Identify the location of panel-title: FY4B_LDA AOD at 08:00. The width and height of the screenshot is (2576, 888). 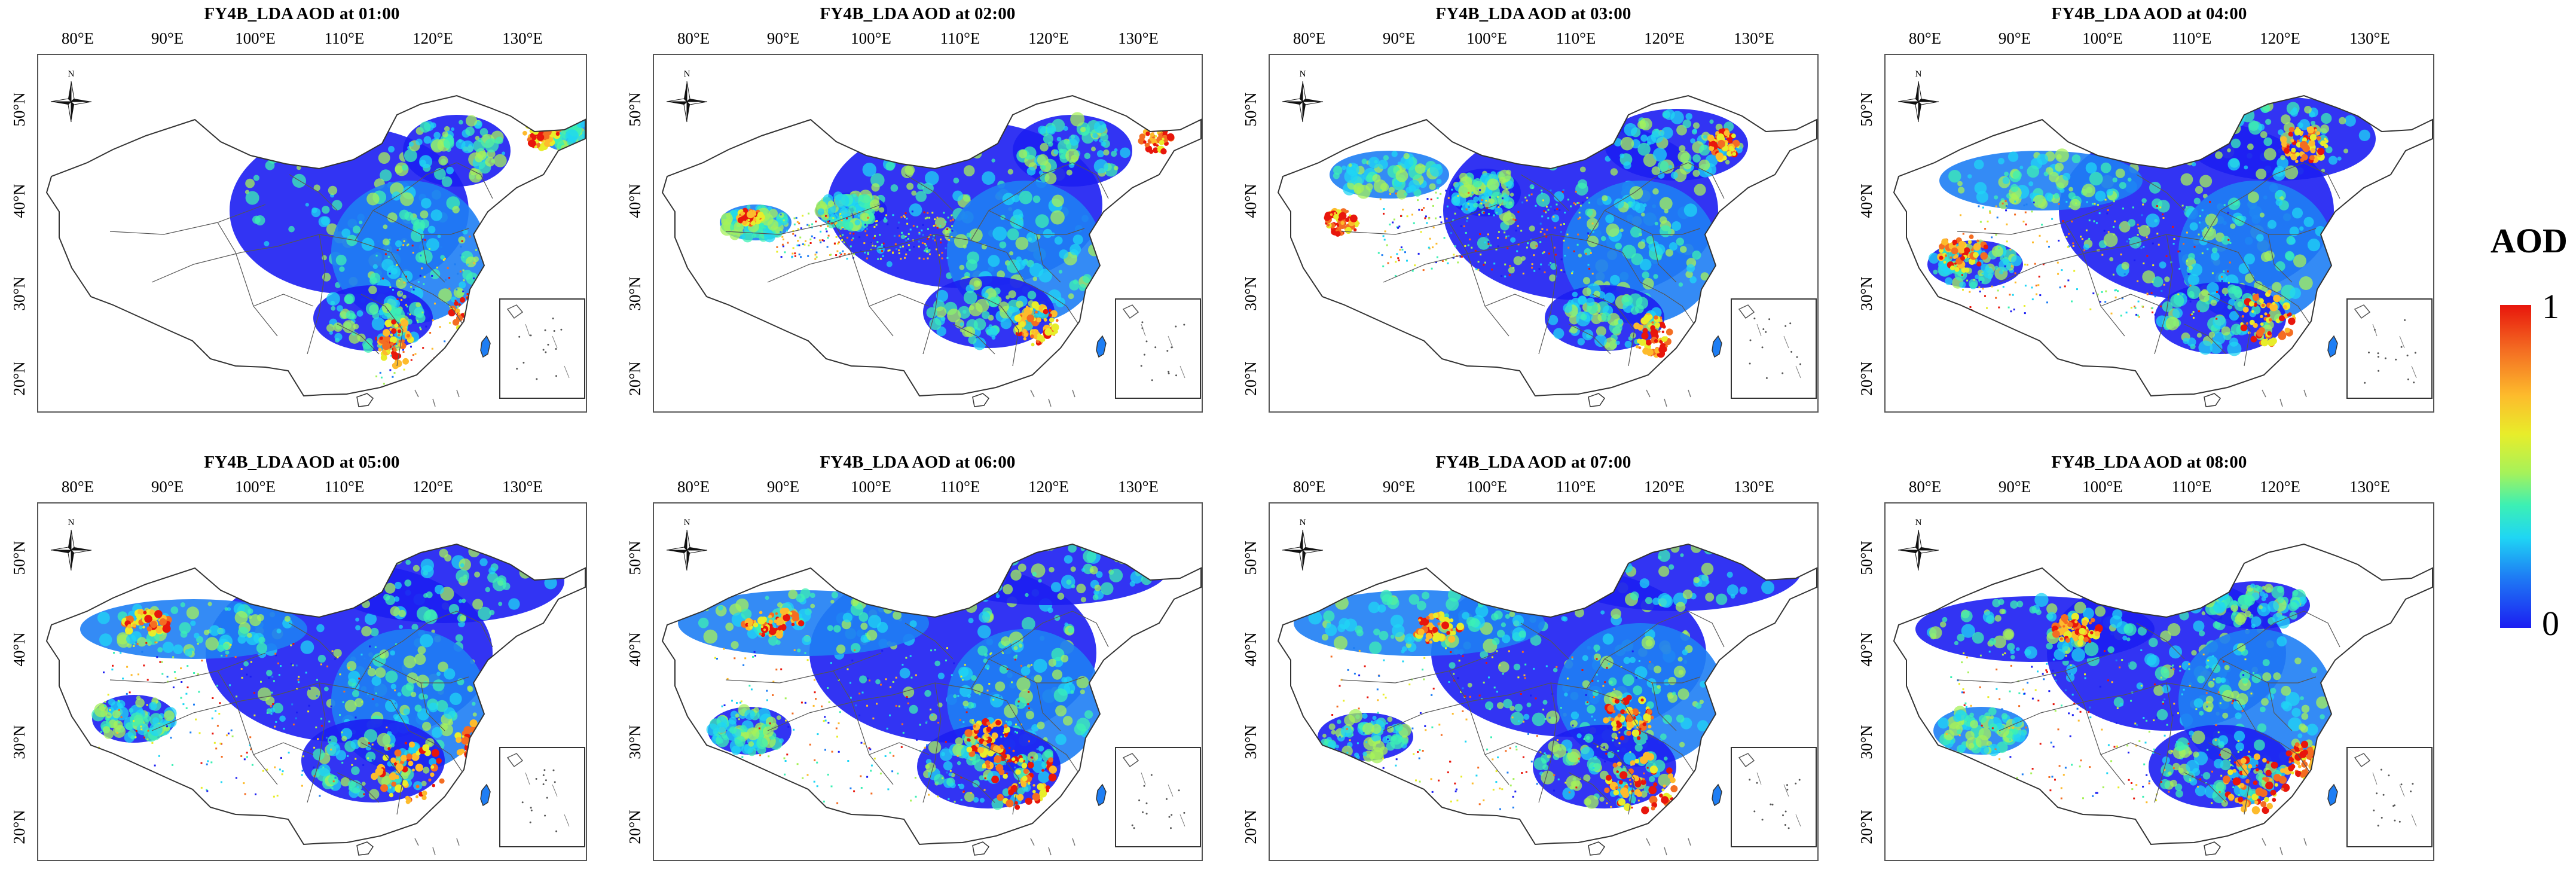
(2149, 462).